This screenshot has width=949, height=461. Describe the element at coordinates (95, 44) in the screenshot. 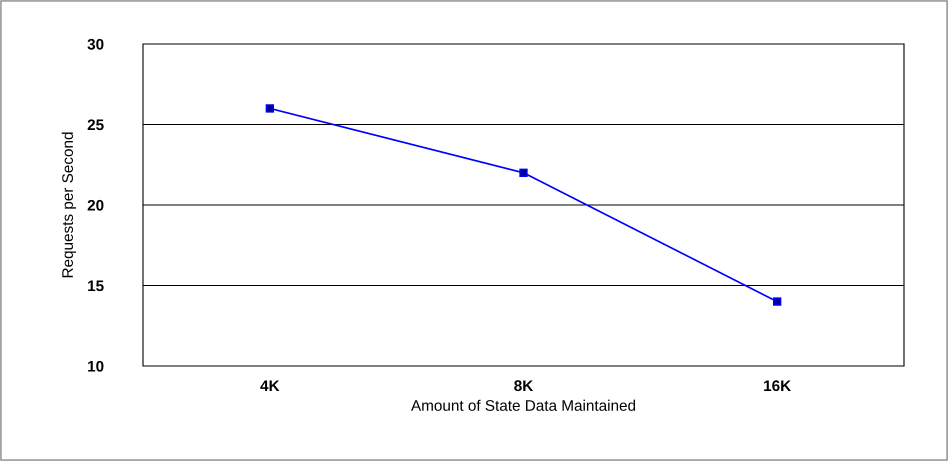

I see `y-tick-label: 30` at that location.